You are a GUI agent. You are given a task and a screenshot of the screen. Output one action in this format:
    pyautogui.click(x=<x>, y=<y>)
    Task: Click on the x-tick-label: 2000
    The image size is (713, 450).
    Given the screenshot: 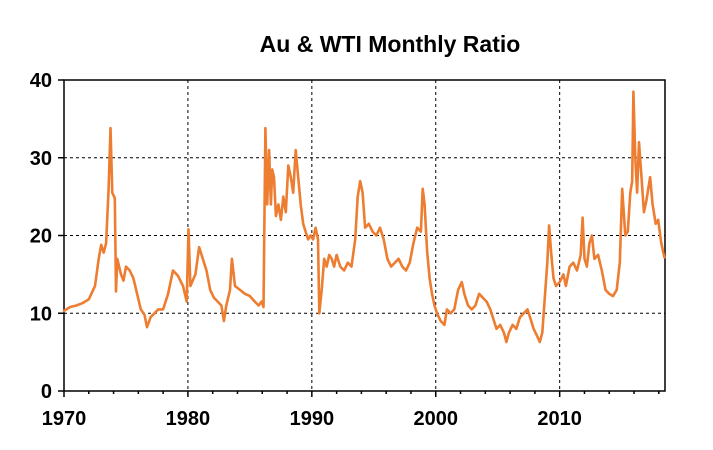 What is the action you would take?
    pyautogui.click(x=436, y=419)
    